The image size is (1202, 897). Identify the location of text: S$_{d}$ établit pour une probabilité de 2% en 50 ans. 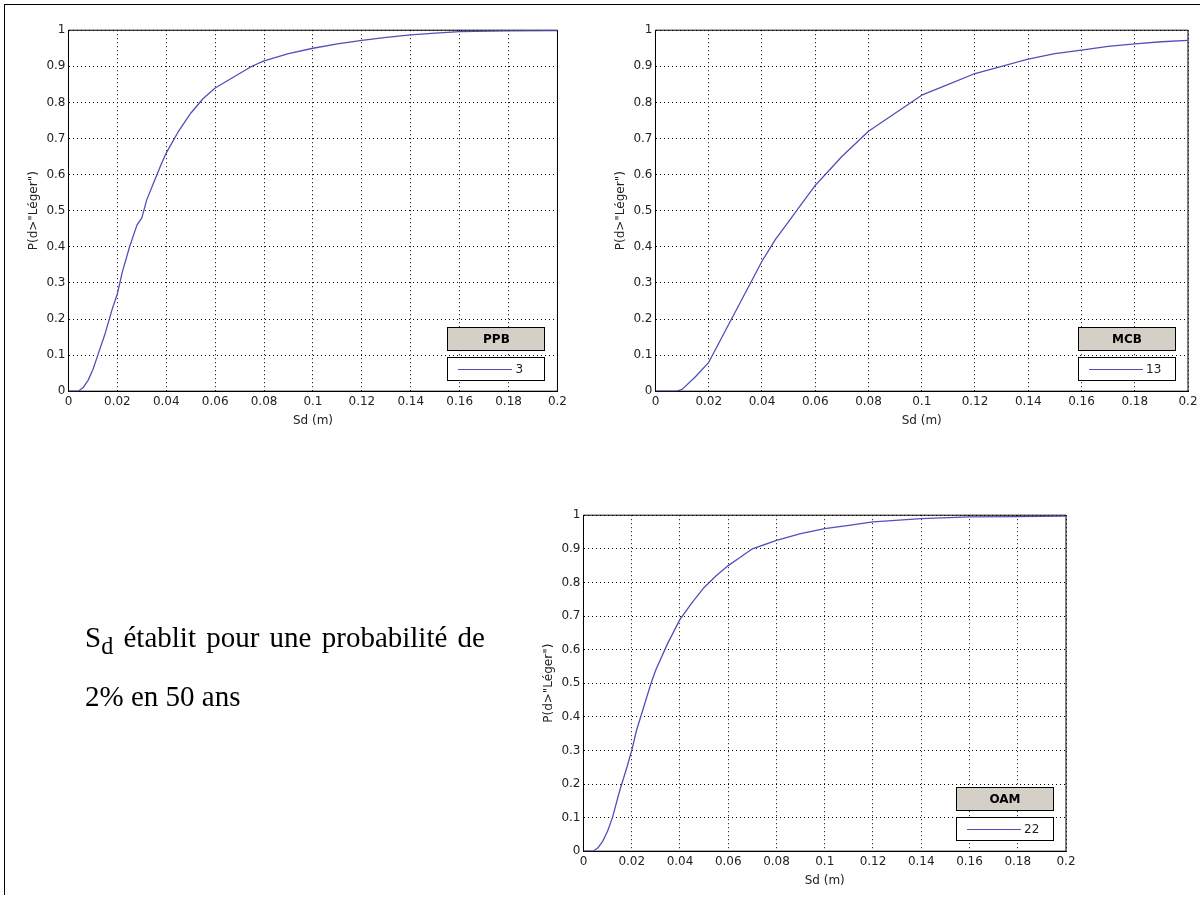
(285, 667).